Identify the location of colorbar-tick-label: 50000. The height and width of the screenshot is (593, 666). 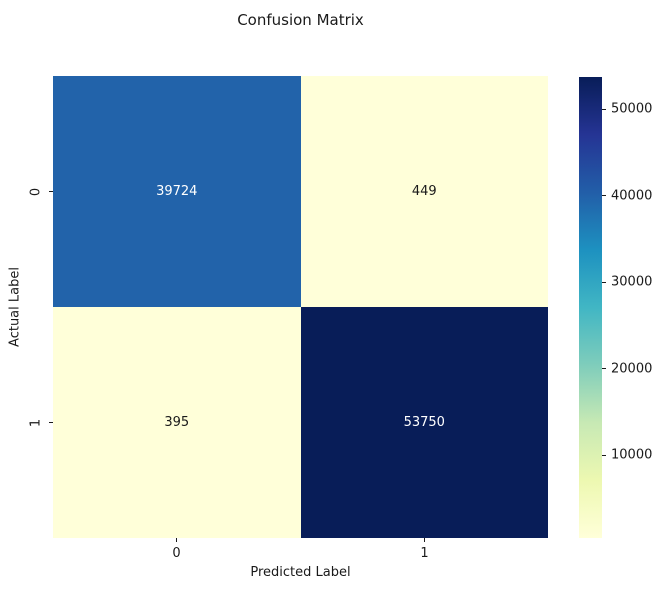
(632, 109).